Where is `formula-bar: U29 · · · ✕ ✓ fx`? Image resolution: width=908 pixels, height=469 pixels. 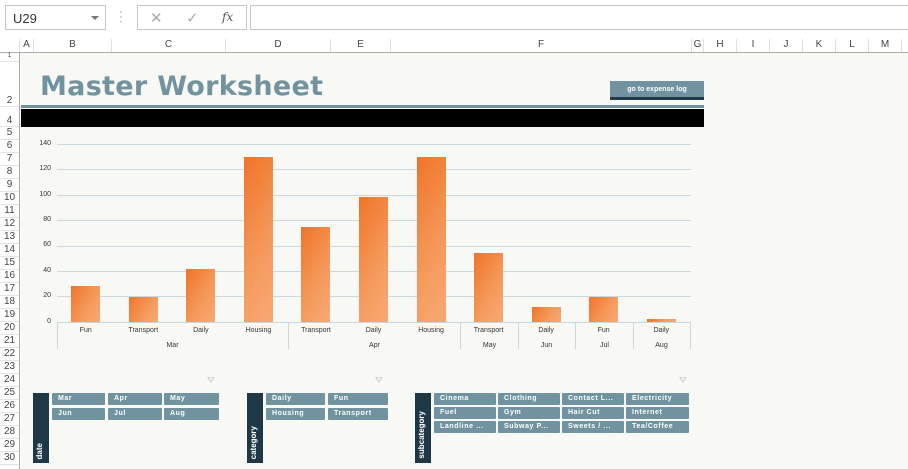
formula-bar: U29 · · · ✕ ✓ fx is located at coordinates (454, 19).